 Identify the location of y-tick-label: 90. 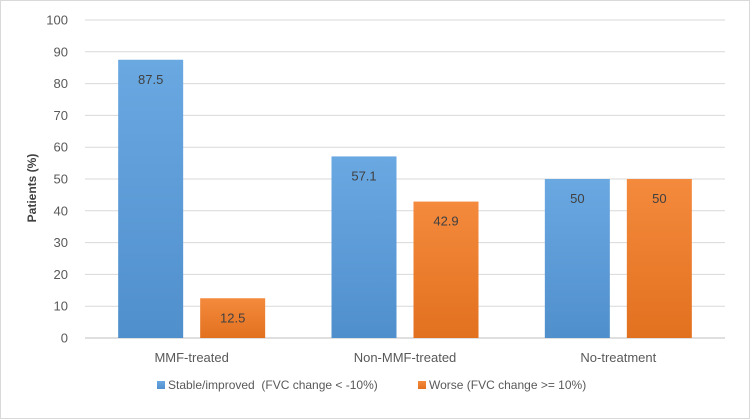
(61, 51).